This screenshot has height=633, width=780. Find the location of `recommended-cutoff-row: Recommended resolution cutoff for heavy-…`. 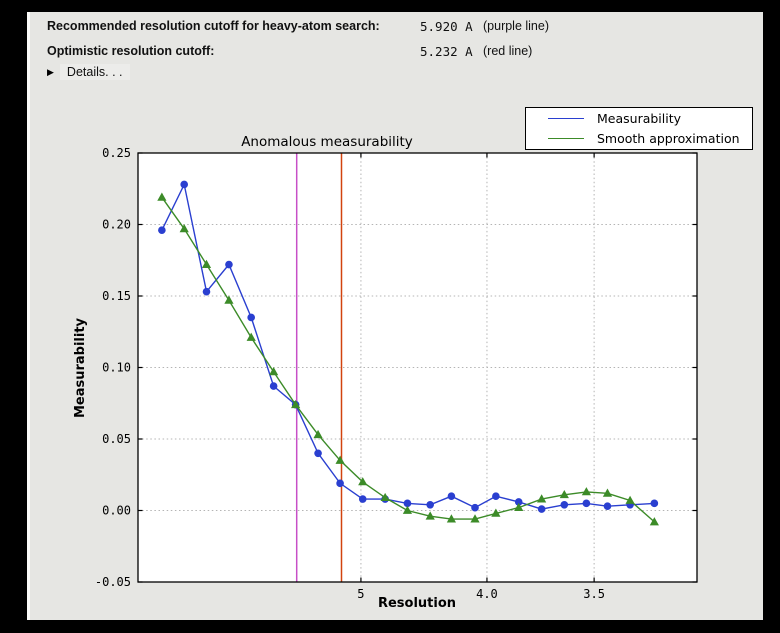

recommended-cutoff-row: Recommended resolution cutoff for heavy-… is located at coordinates (395, 28).